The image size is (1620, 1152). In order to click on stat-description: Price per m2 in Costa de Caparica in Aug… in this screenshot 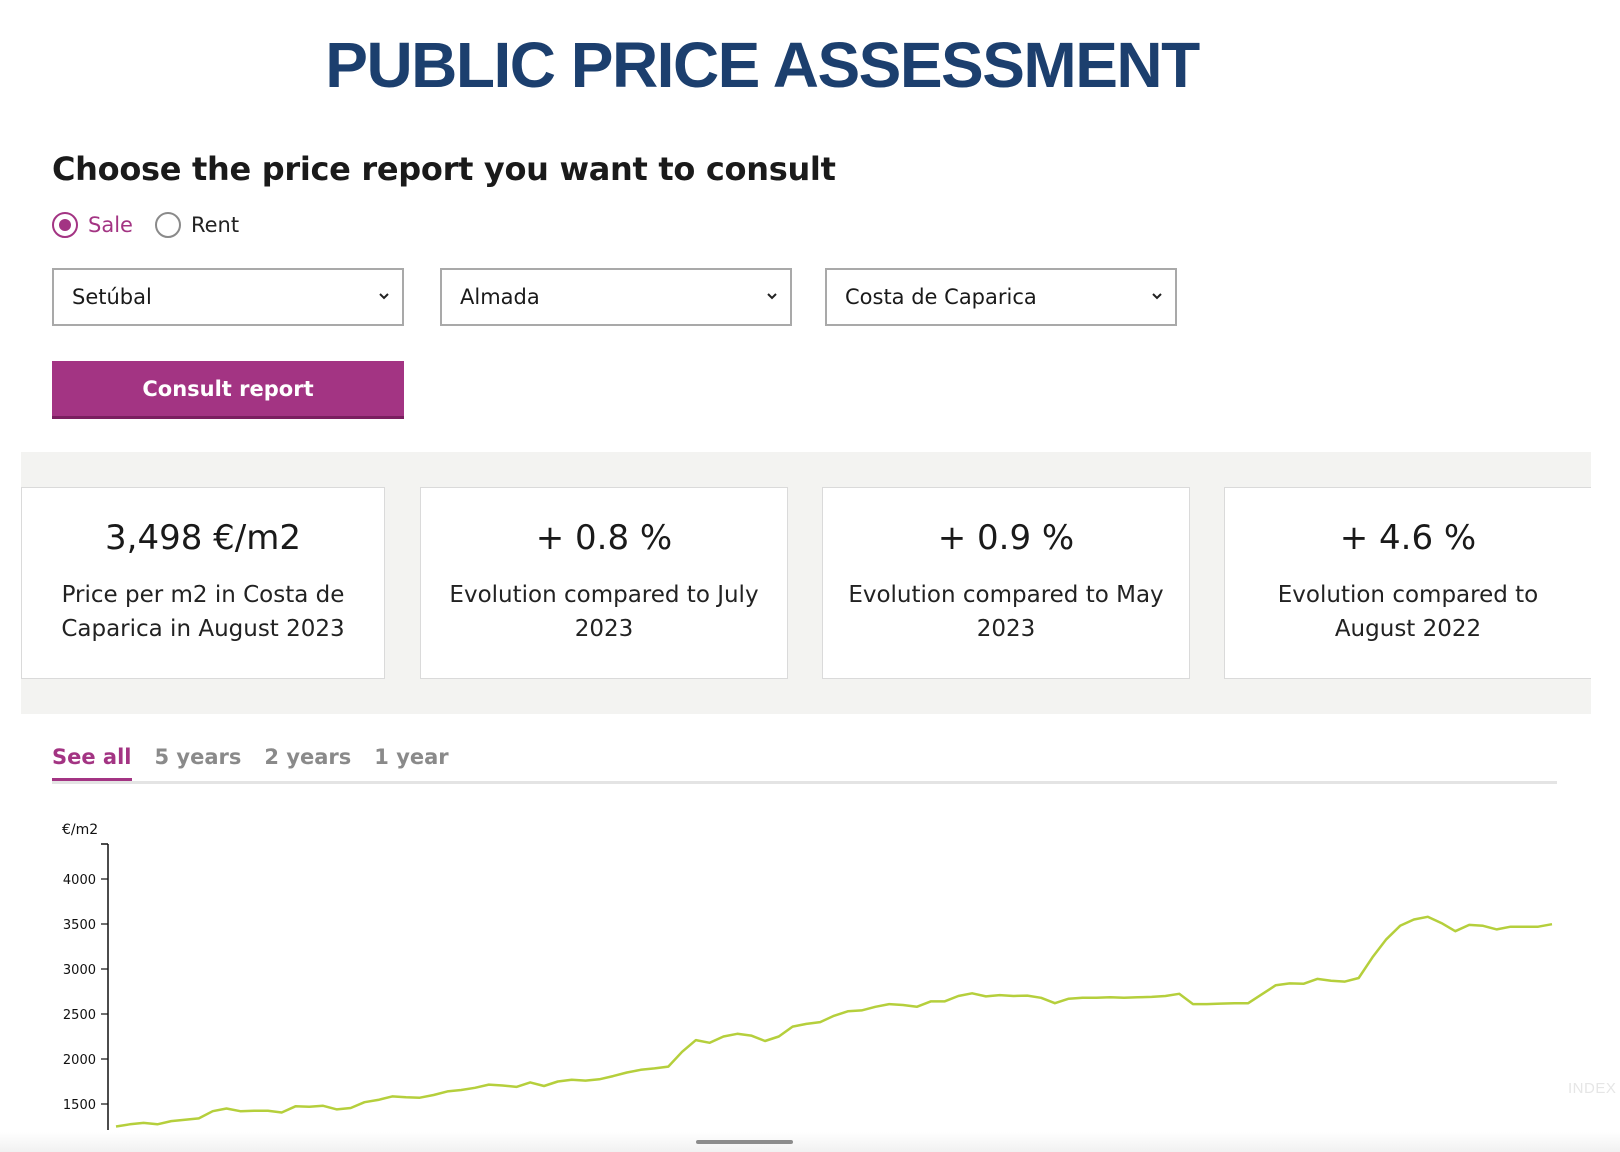, I will do `click(203, 612)`.